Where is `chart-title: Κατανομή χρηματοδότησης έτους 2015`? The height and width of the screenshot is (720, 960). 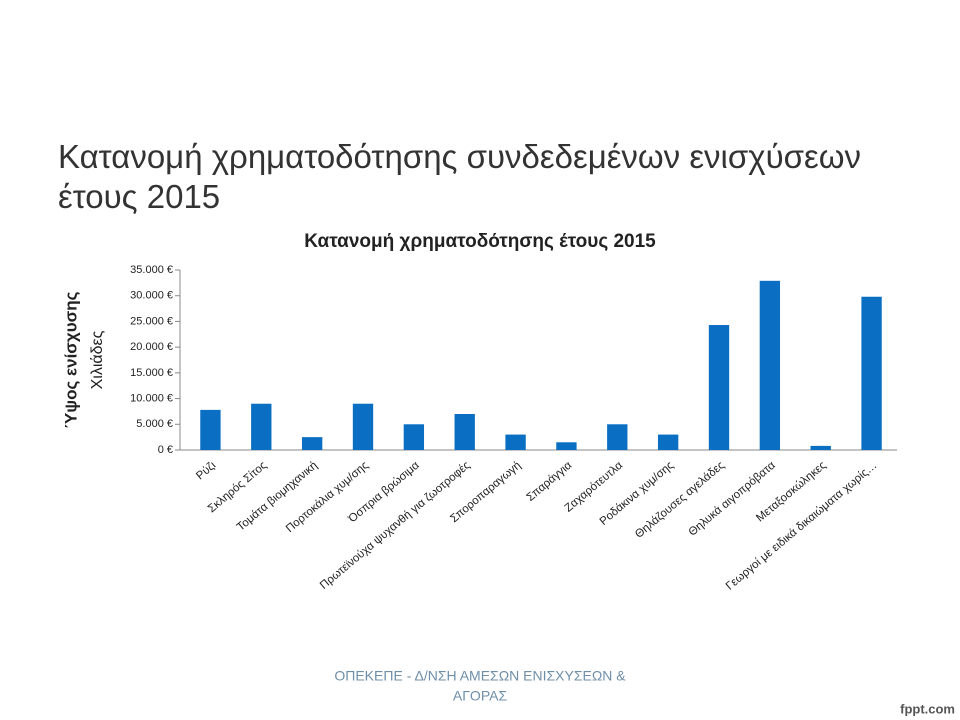 chart-title: Κατανομή χρηματοδότησης έτους 2015 is located at coordinates (480, 241).